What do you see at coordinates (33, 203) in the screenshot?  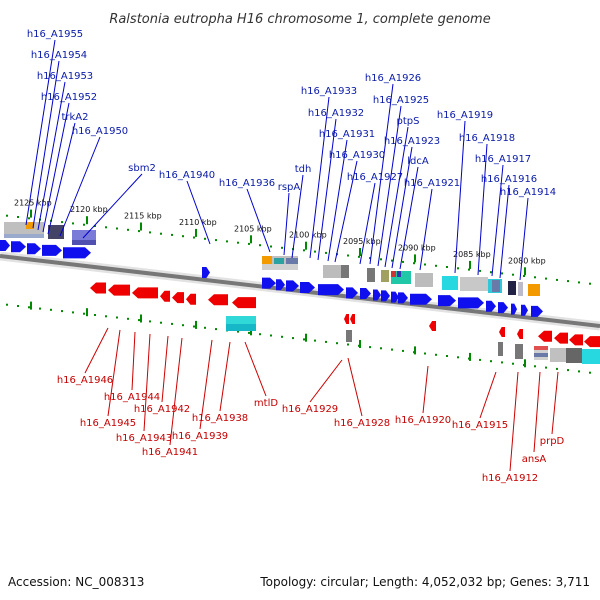 I see `scale-label: 2125 kbp` at bounding box center [33, 203].